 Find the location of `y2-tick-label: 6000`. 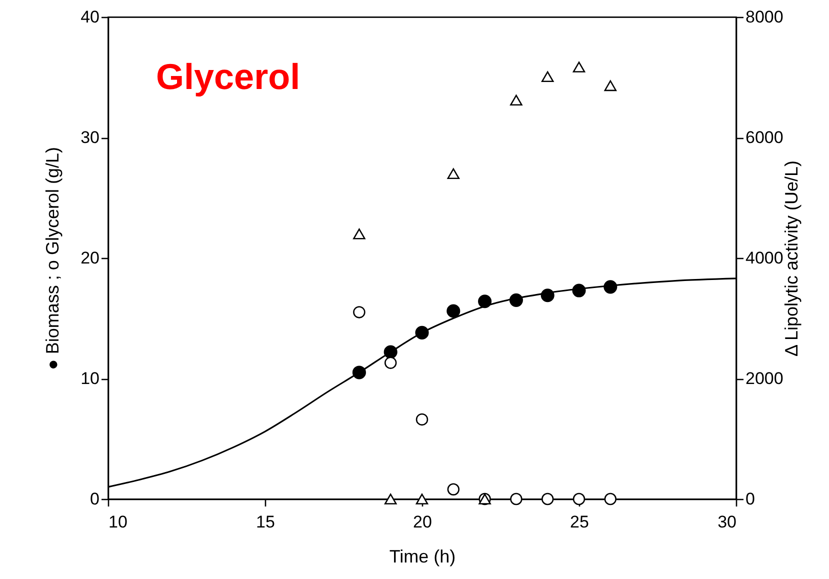

y2-tick-label: 6000 is located at coordinates (765, 137).